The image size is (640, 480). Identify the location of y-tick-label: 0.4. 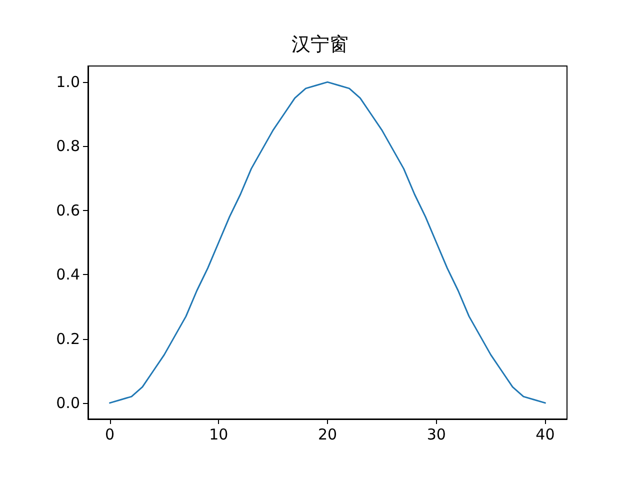
(68, 275).